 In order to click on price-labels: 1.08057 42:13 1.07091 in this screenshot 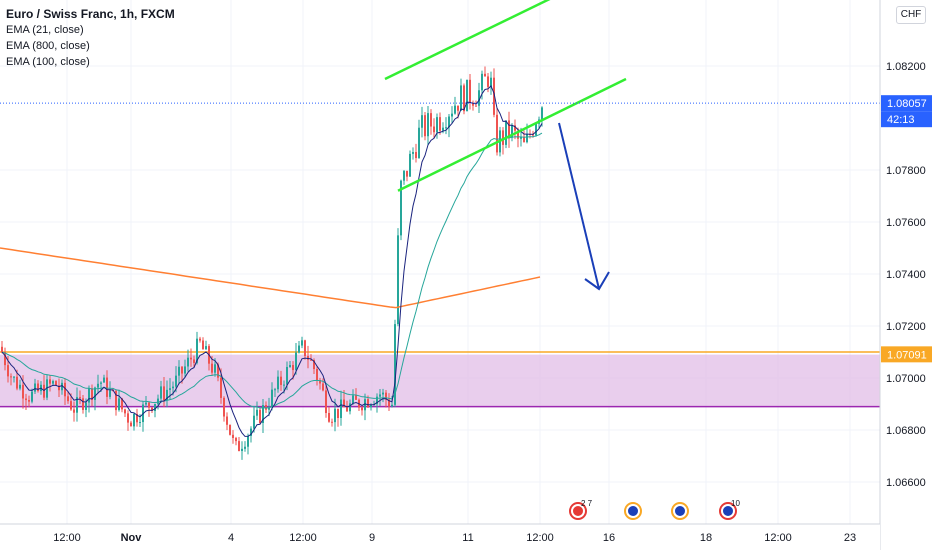, I will do `click(906, 229)`.